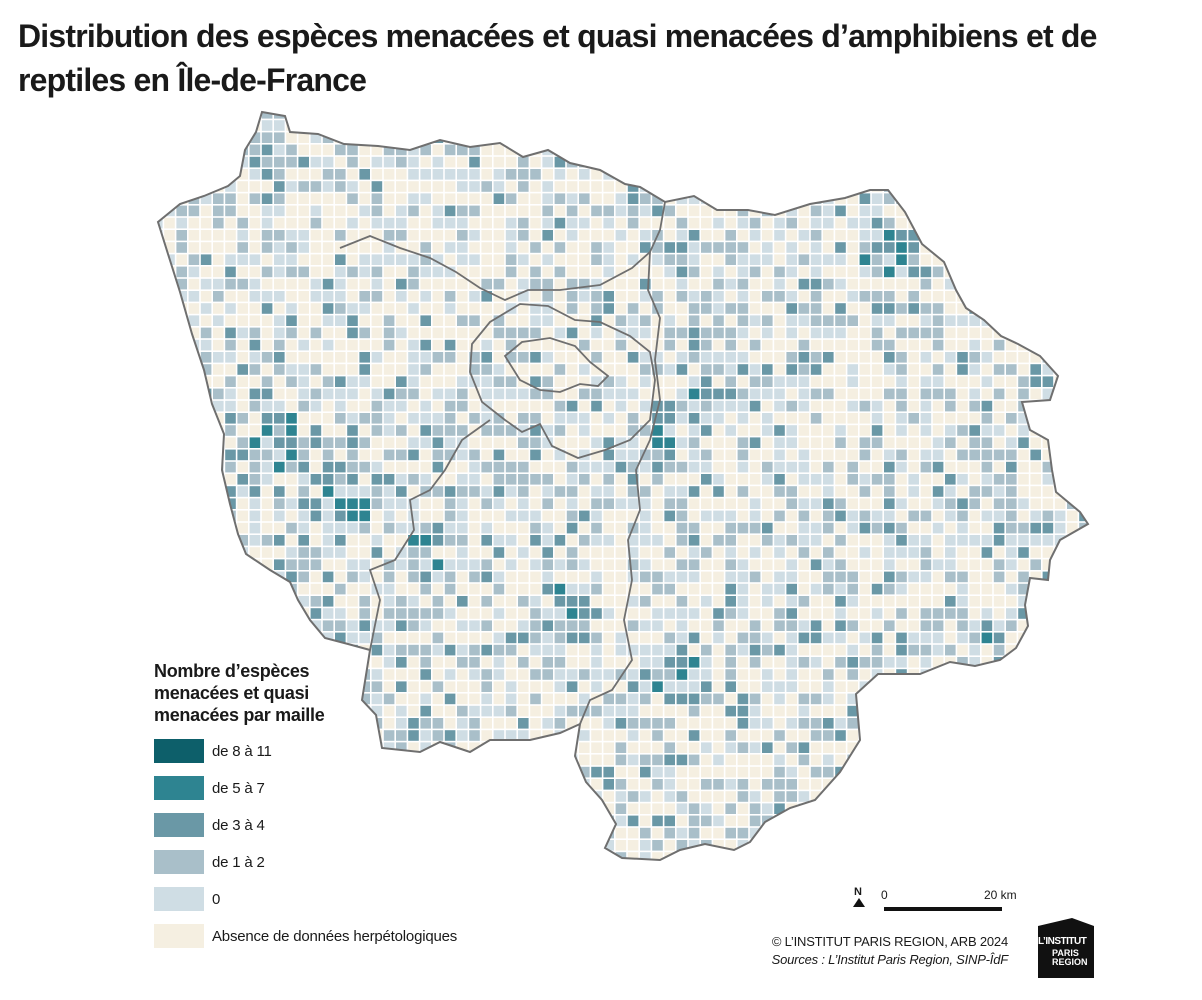 The width and height of the screenshot is (1202, 1000). Describe the element at coordinates (943, 909) in the screenshot. I see `scale-line` at that location.